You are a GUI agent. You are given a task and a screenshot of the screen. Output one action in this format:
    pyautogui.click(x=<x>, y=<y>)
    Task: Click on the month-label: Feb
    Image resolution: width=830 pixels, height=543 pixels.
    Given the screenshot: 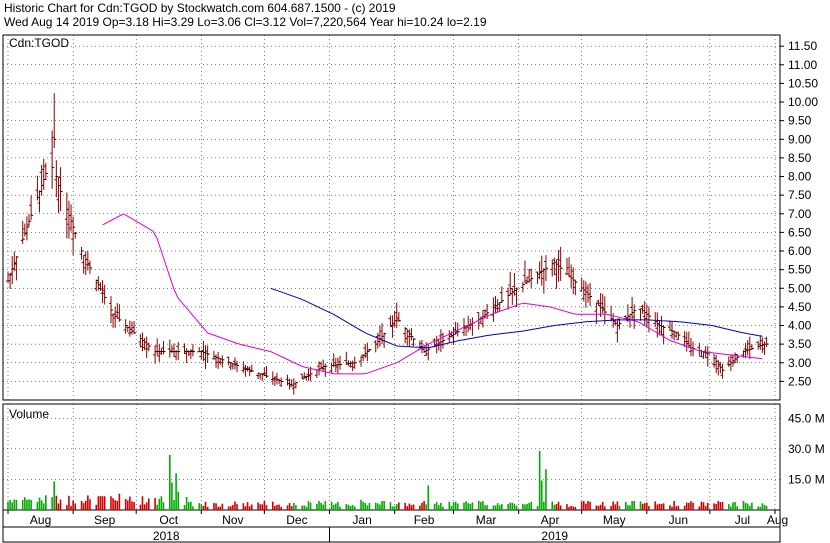 What is the action you would take?
    pyautogui.click(x=424, y=520)
    